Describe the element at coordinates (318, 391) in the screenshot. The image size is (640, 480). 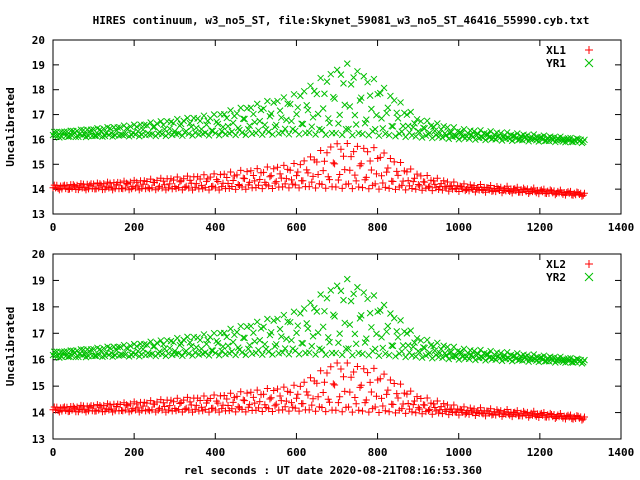
I see `series-XL2` at that location.